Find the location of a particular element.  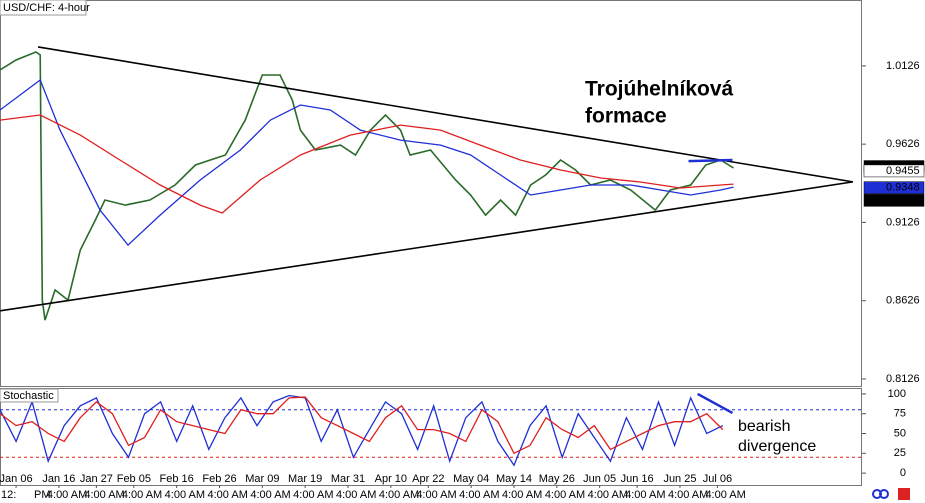

chart-title: USD/CHF: 4-hour is located at coordinates (46, 8).